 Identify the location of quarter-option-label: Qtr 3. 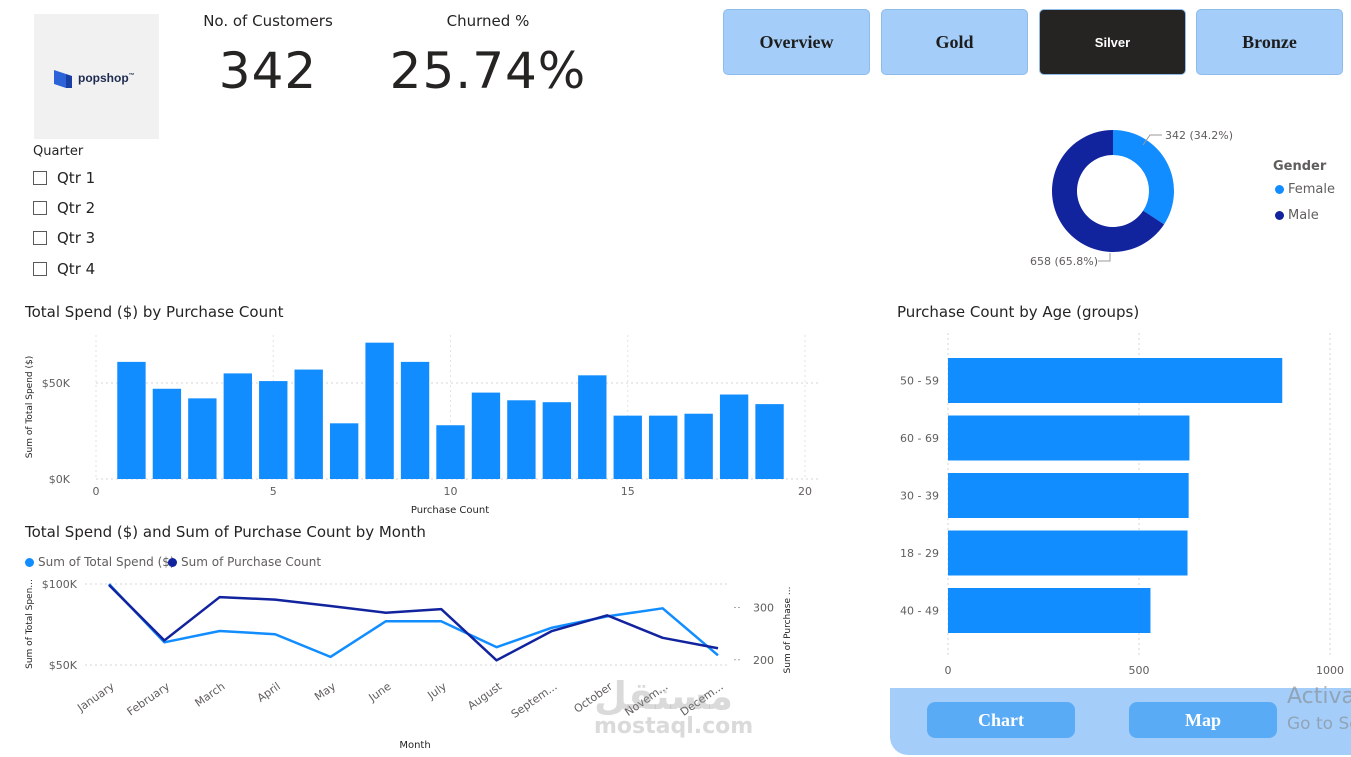
(76, 238).